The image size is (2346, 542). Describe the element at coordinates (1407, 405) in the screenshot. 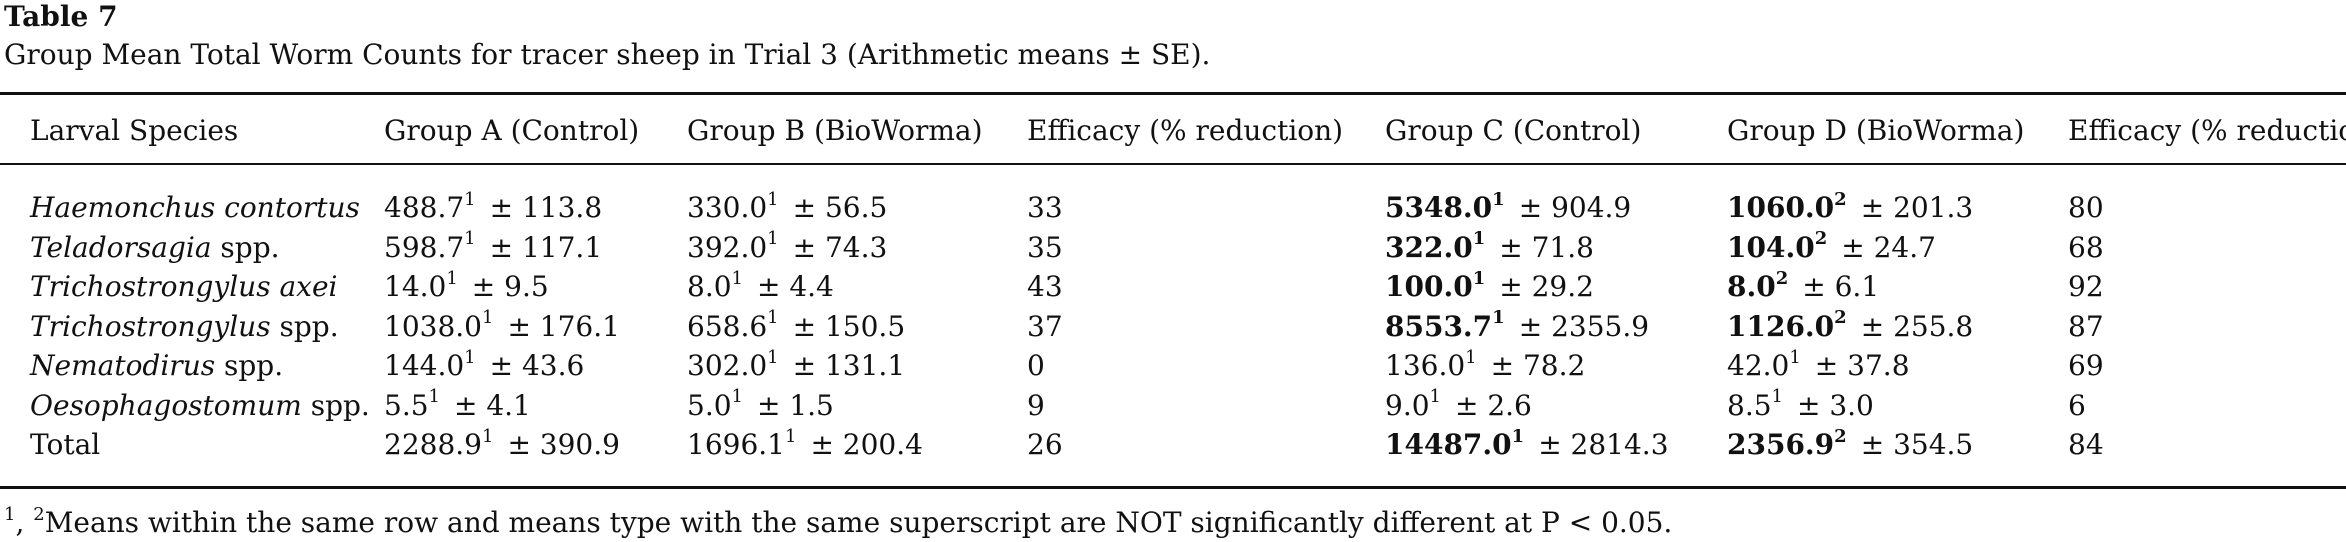

I see `mean-value: 9.0` at that location.